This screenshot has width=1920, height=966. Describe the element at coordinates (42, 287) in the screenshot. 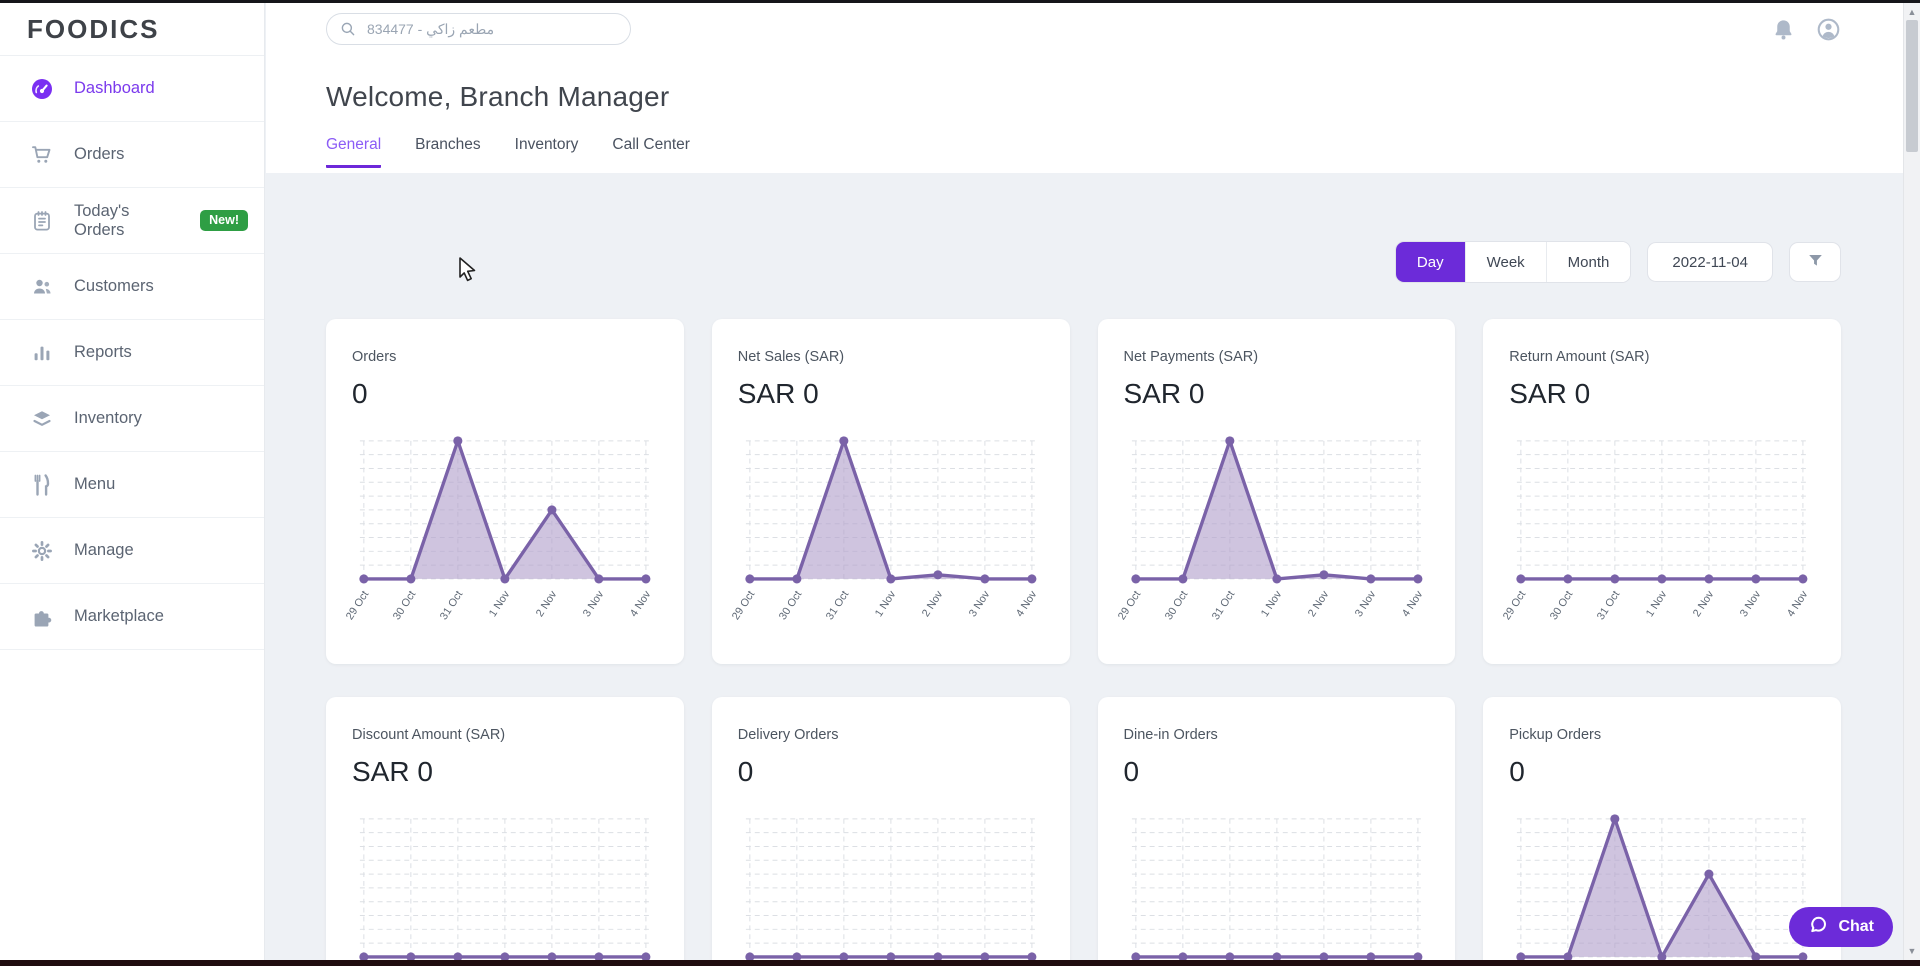

I see `customers-icon` at that location.